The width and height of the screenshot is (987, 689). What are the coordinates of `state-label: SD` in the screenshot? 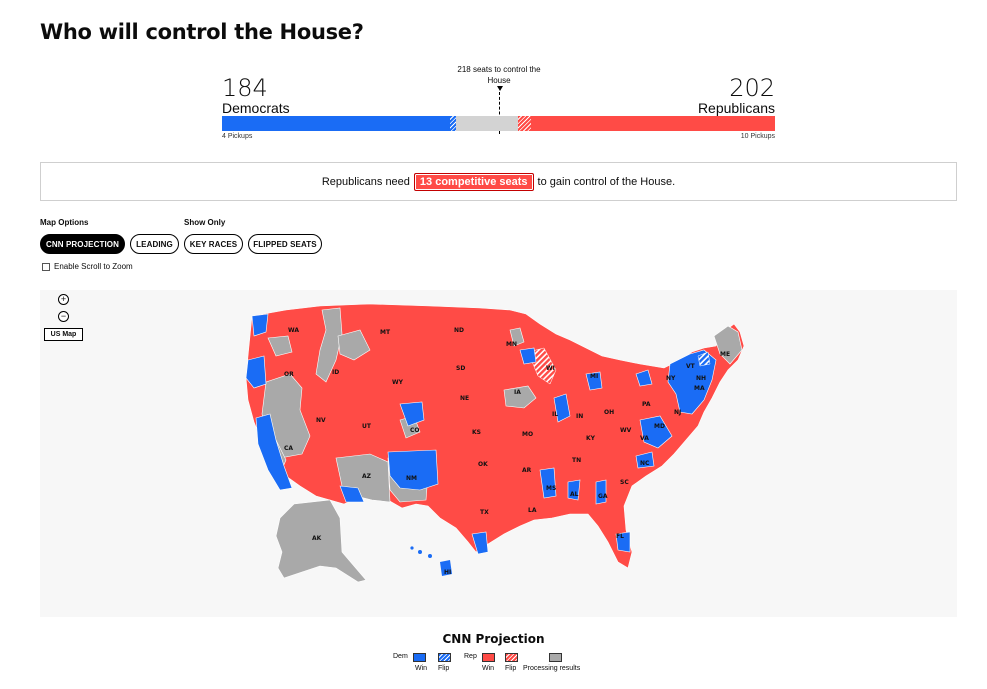 It's located at (460, 368).